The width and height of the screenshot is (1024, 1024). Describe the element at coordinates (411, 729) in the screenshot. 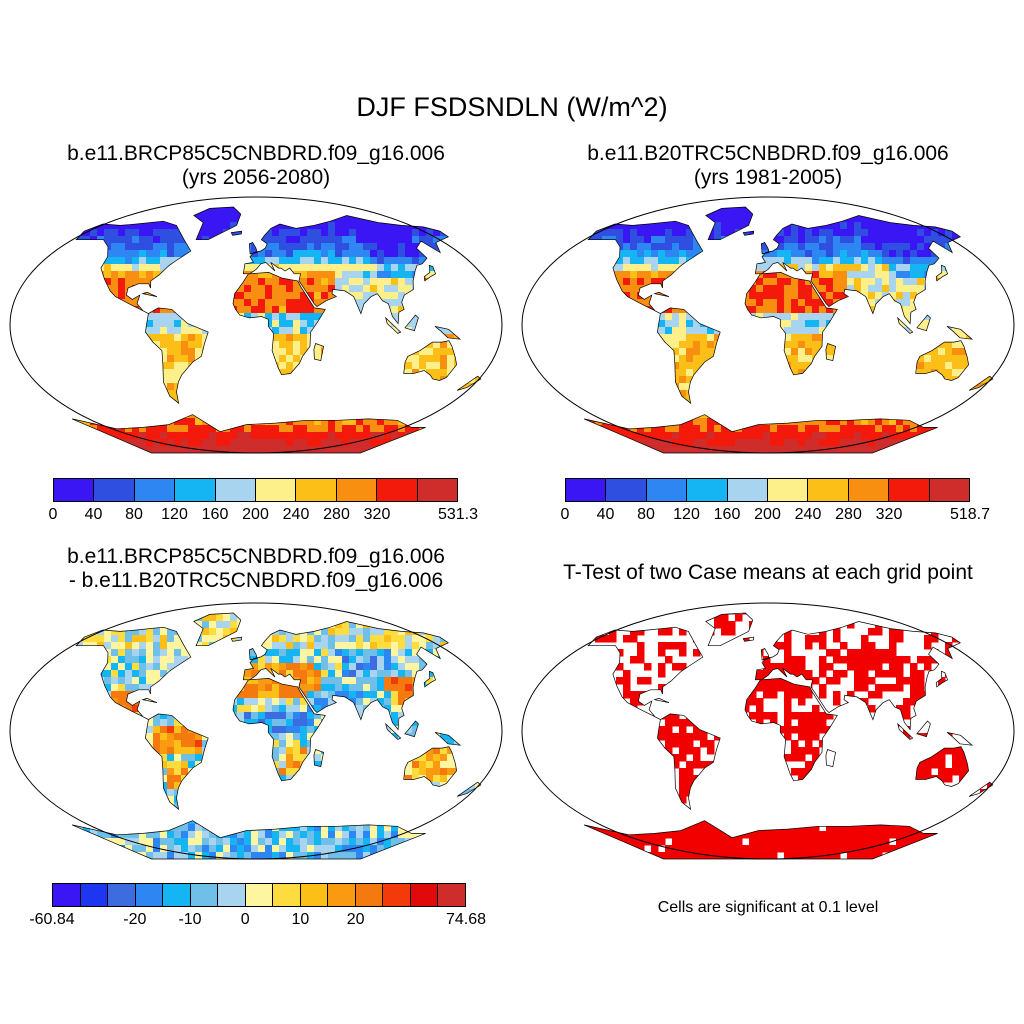

I see `map-difference-coastline-borneo` at that location.